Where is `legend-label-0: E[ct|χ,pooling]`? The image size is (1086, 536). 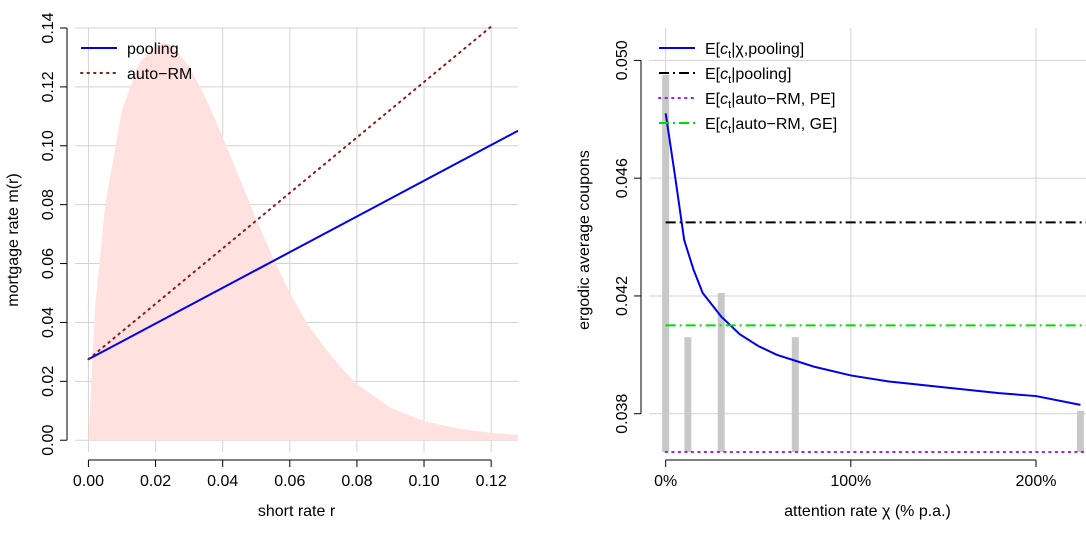
legend-label-0: E[ct|χ,pooling] is located at coordinates (754, 51).